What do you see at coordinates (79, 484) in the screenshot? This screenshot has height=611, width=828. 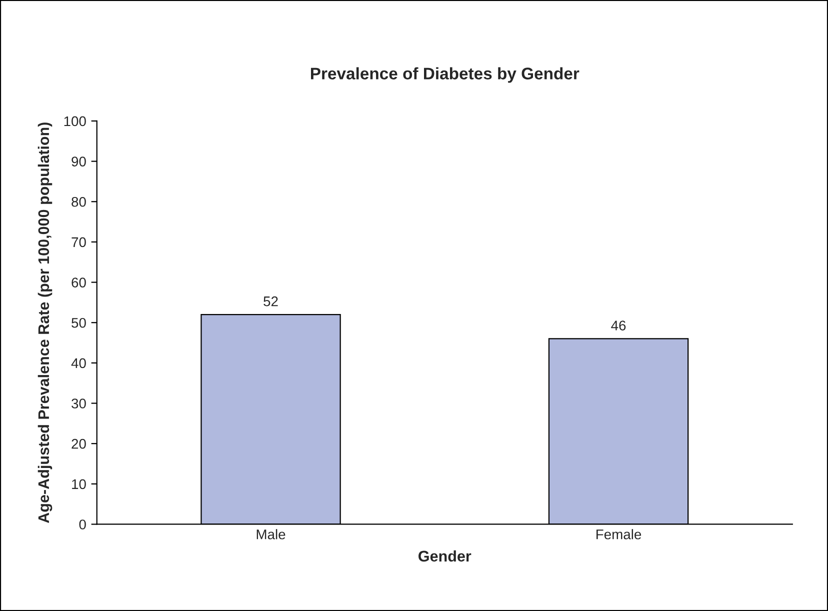 I see `y-tick-label: 10` at bounding box center [79, 484].